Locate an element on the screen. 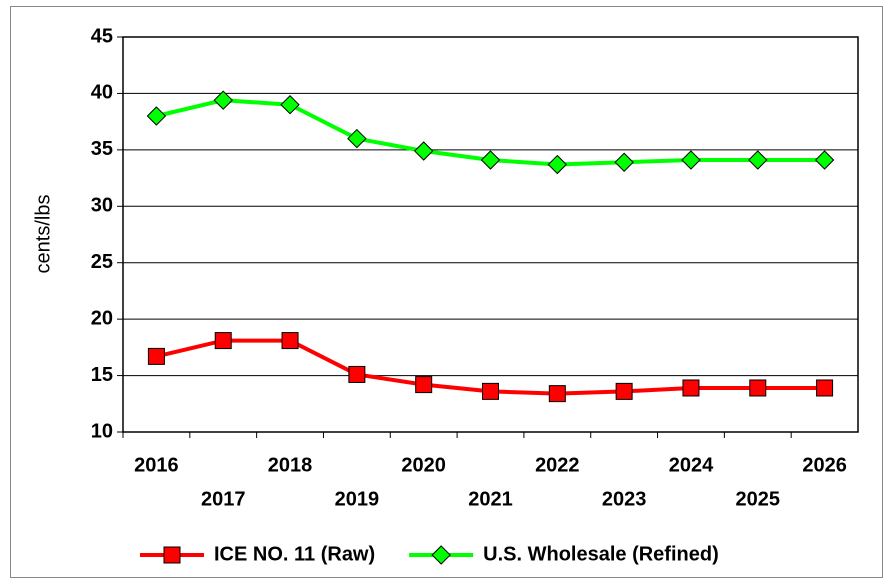 This screenshot has width=894, height=586. x-tick-label: 2026 is located at coordinates (824, 465).